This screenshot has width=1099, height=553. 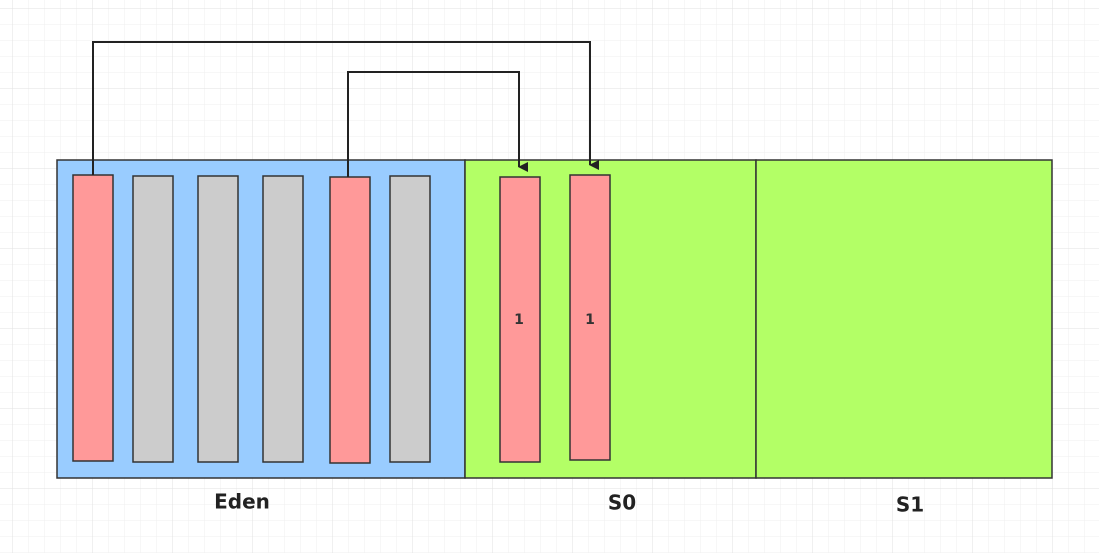 I want to click on region-label: Eden, so click(x=242, y=502).